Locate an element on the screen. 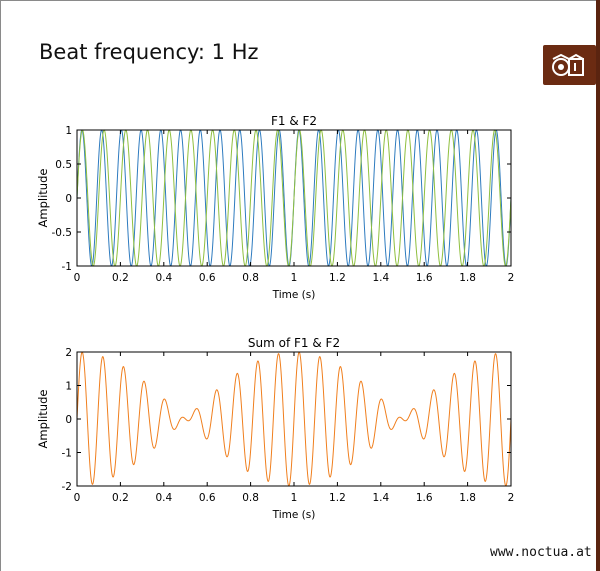  chart-title: F1 & F2 is located at coordinates (294, 121).